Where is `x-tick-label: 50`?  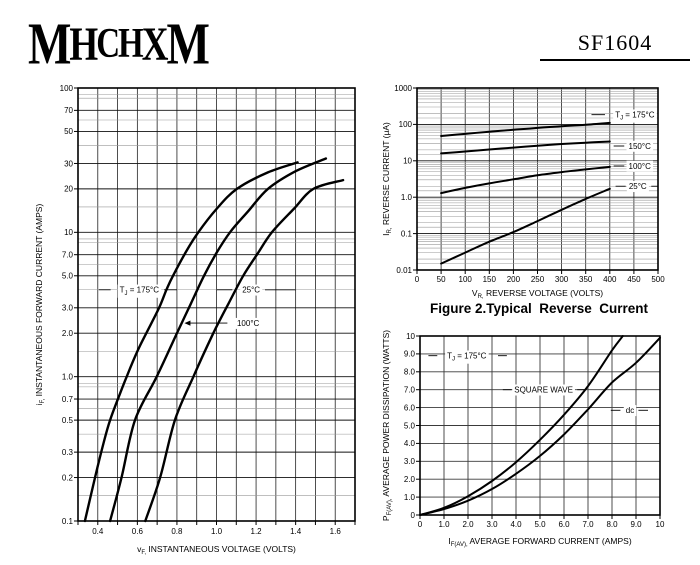
x-tick-label: 50 is located at coordinates (441, 279).